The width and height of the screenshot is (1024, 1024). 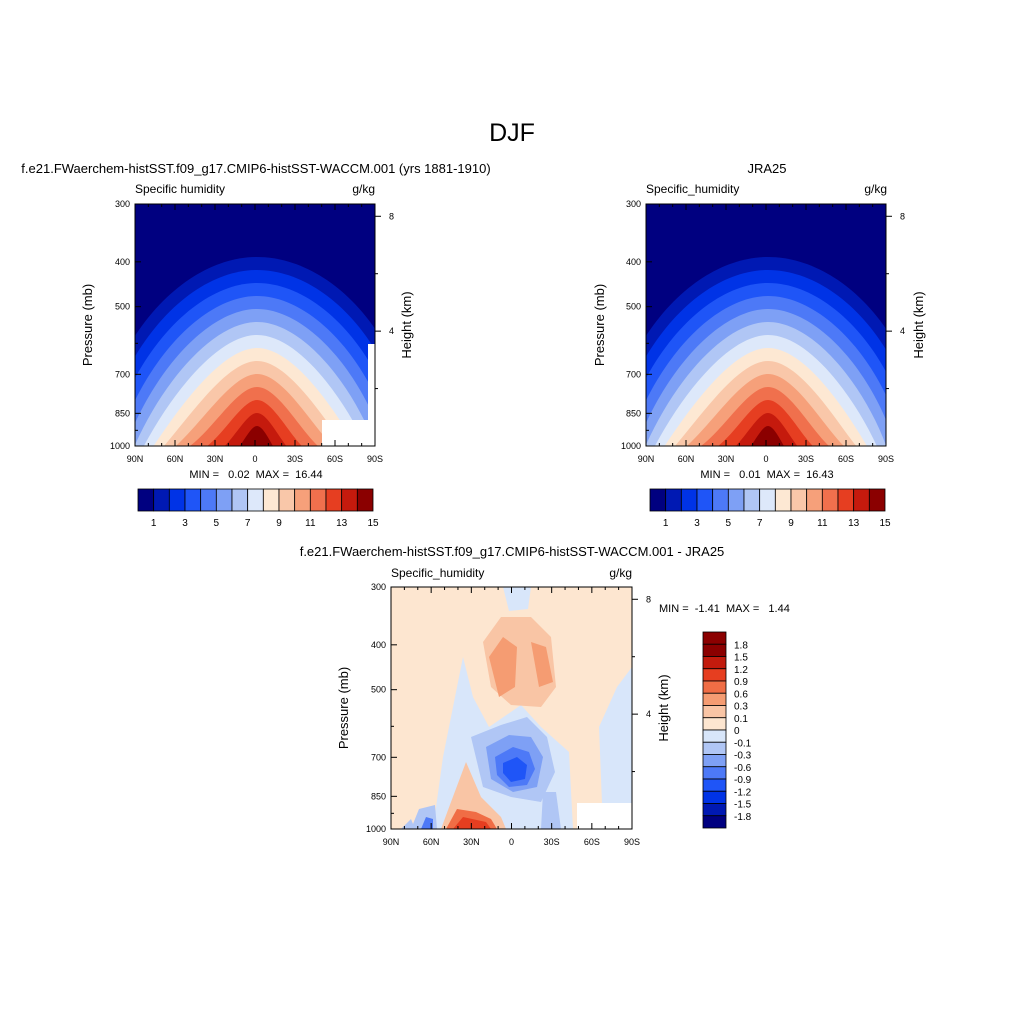 I want to click on variable-label: Specific humidity, so click(x=180, y=189).